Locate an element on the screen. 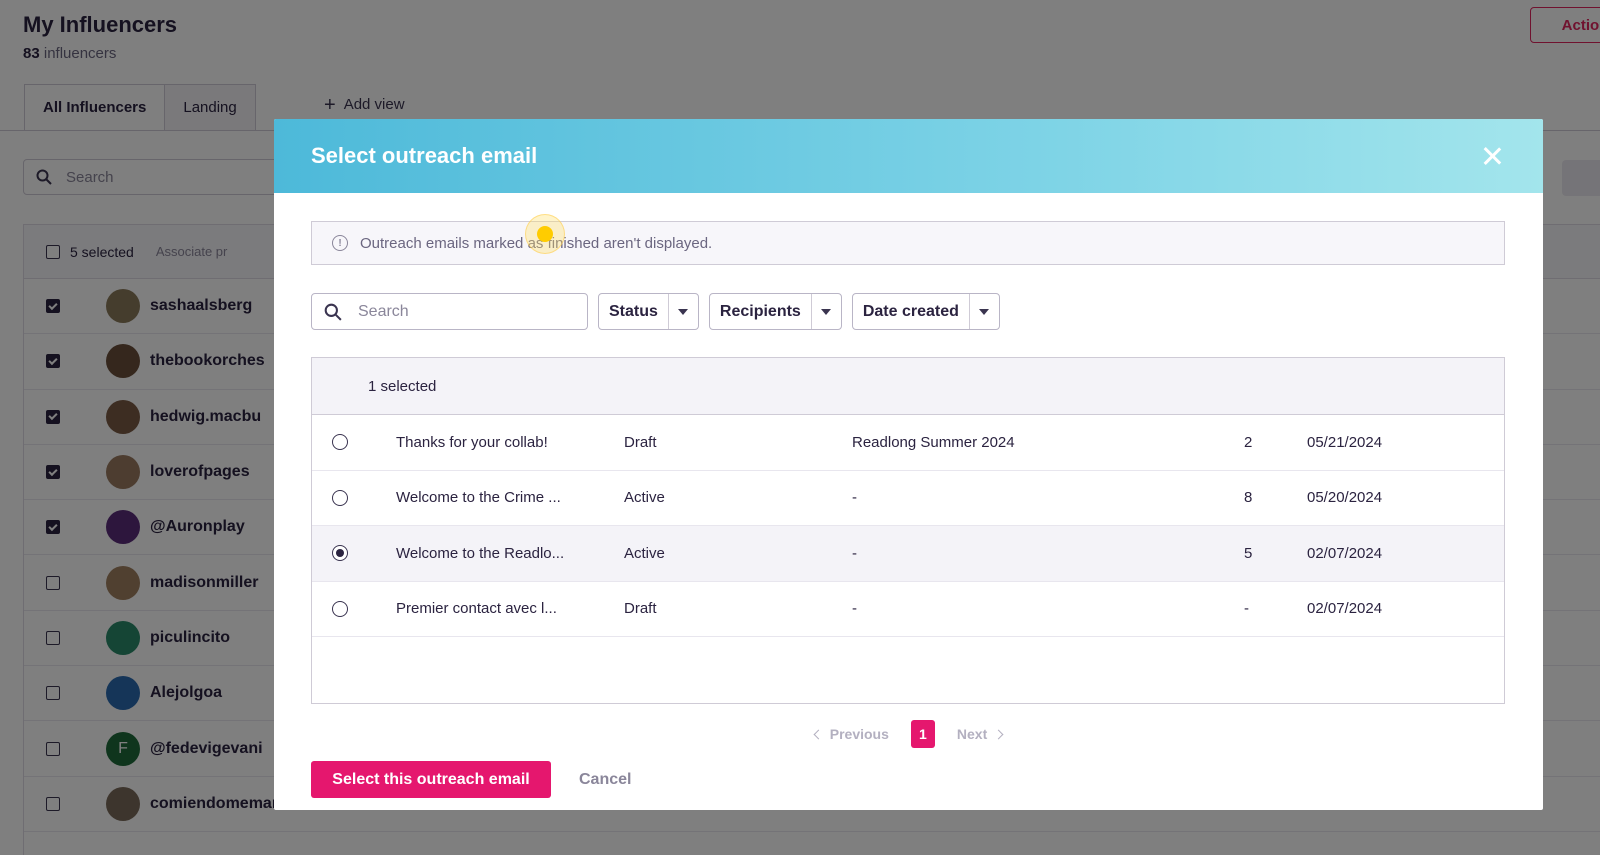 Image resolution: width=1600 pixels, height=855 pixels. table-header: 1 selected is located at coordinates (908, 386).